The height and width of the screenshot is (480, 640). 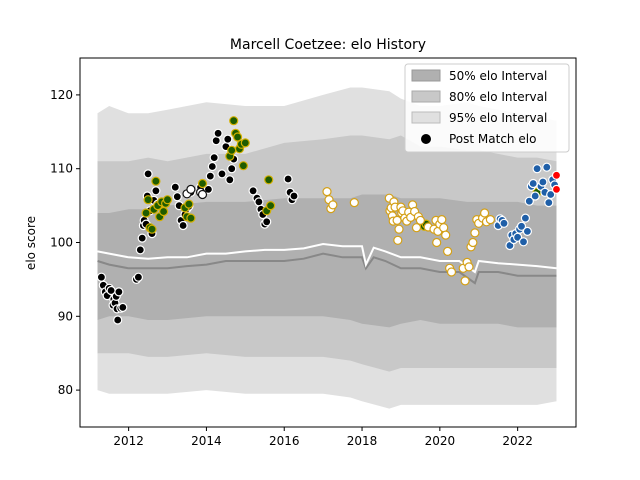 What do you see at coordinates (328, 45) in the screenshot?
I see `chart-title: Marcell Coetzee: elo History` at bounding box center [328, 45].